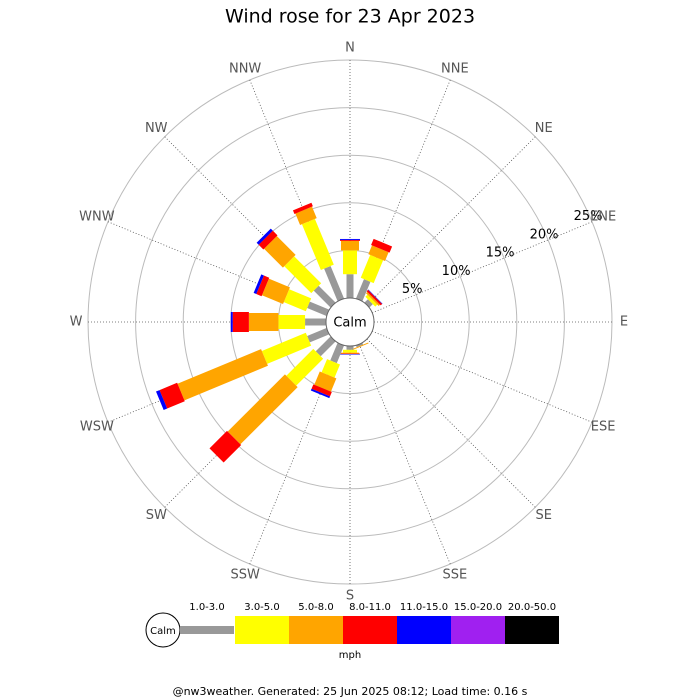 This screenshot has width=700, height=700. I want to click on direction-label: W, so click(76, 322).